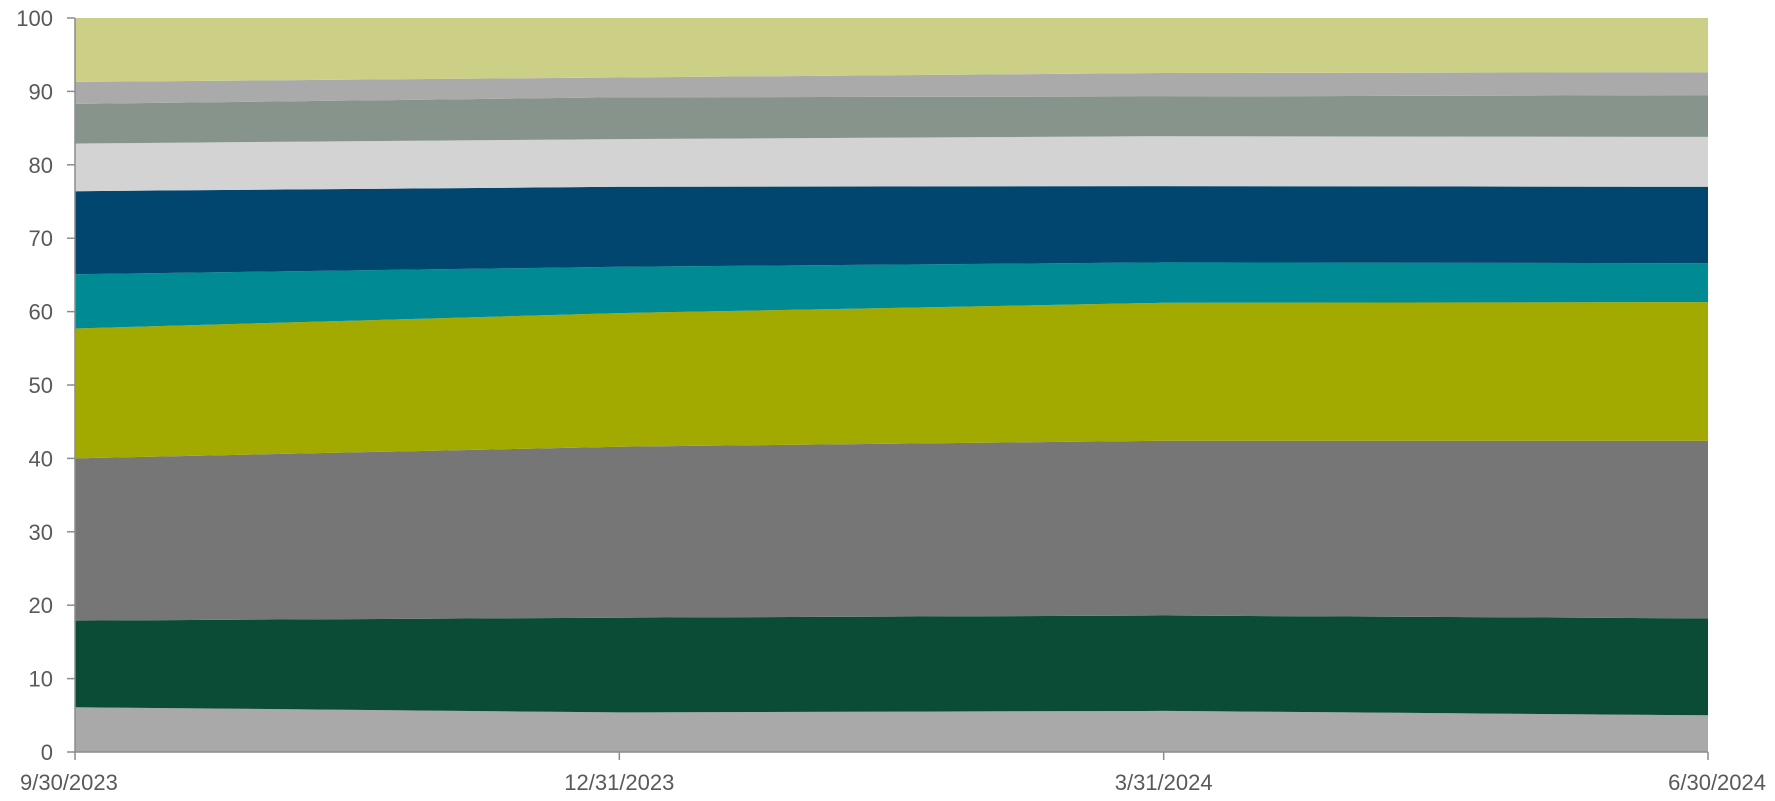 The height and width of the screenshot is (801, 1775). Describe the element at coordinates (69, 782) in the screenshot. I see `x-tick-label: 9/30/2023` at that location.